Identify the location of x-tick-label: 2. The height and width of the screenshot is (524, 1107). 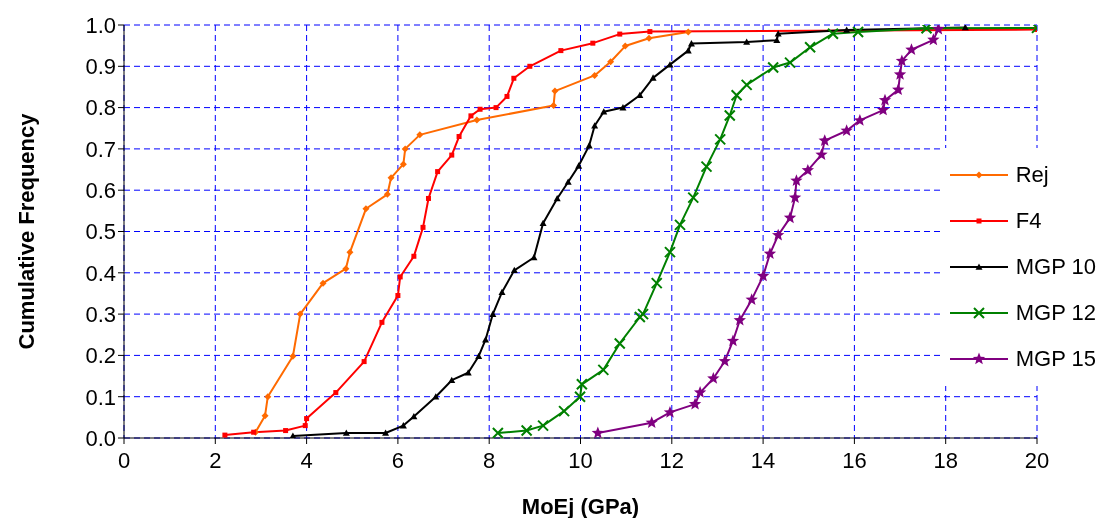
(215, 460).